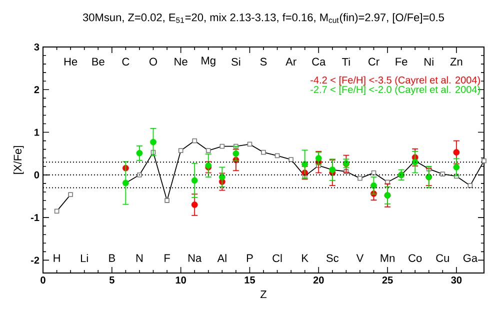 The image size is (500, 320). What do you see at coordinates (181, 280) in the screenshot?
I see `x-tick-label: 10` at bounding box center [181, 280].